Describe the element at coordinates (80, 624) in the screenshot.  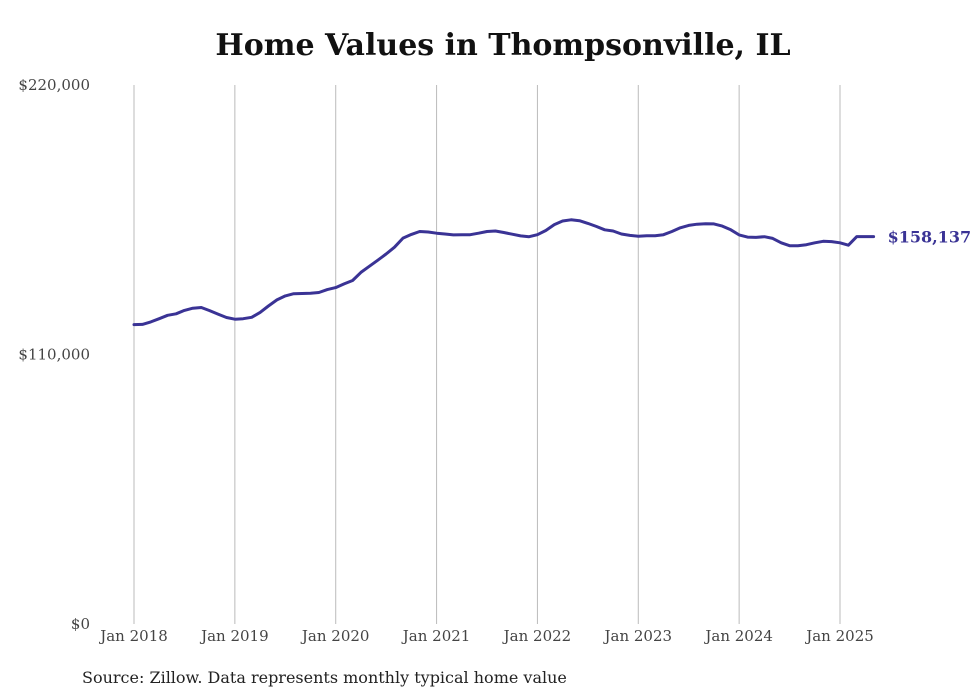
I see `y-tick-label: $0` at that location.